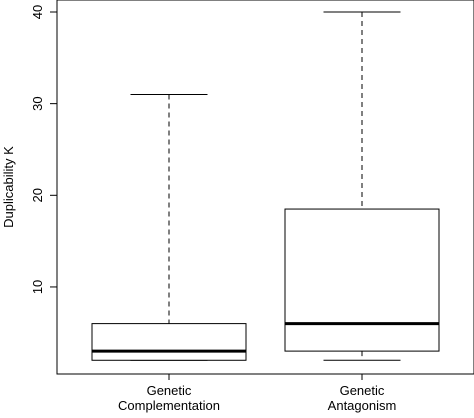 The image size is (474, 418). I want to click on x-category-label: Complementation, so click(169, 405).